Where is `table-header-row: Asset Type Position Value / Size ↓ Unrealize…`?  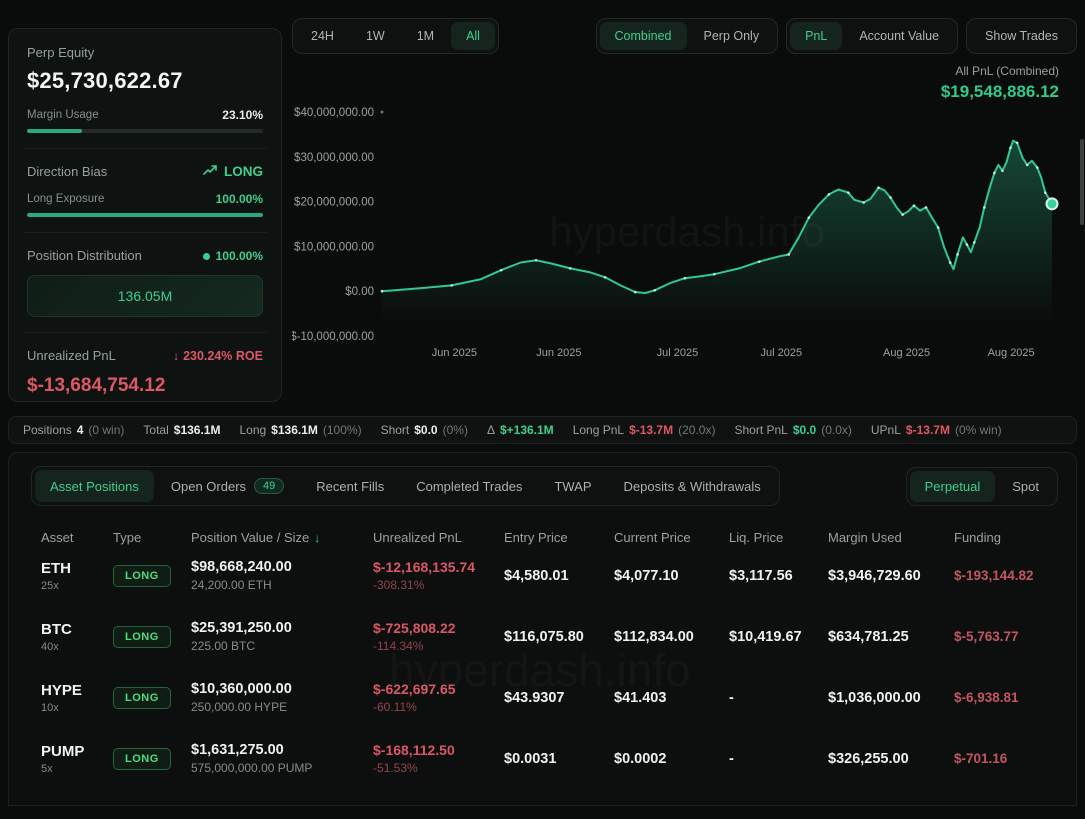
table-header-row: Asset Type Position Value / Size ↓ Unrealize… is located at coordinates (558, 537).